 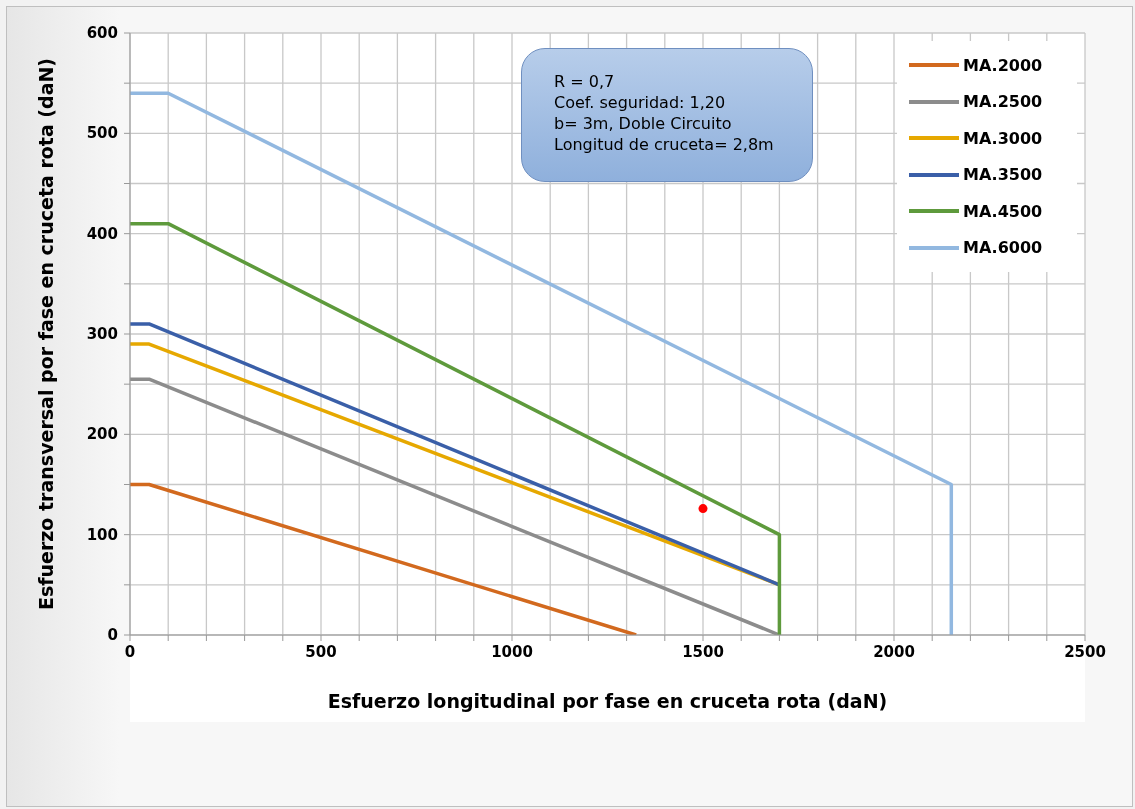 I want to click on y-tick-label: 500, so click(x=102, y=133).